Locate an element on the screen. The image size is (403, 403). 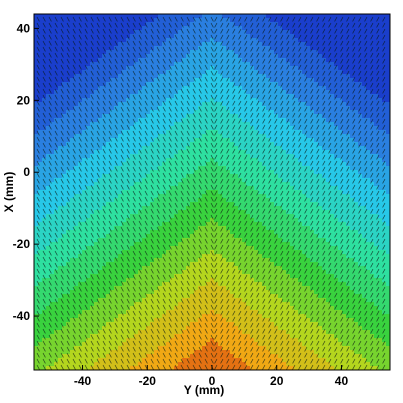
x-tick-label: -40 is located at coordinates (83, 381).